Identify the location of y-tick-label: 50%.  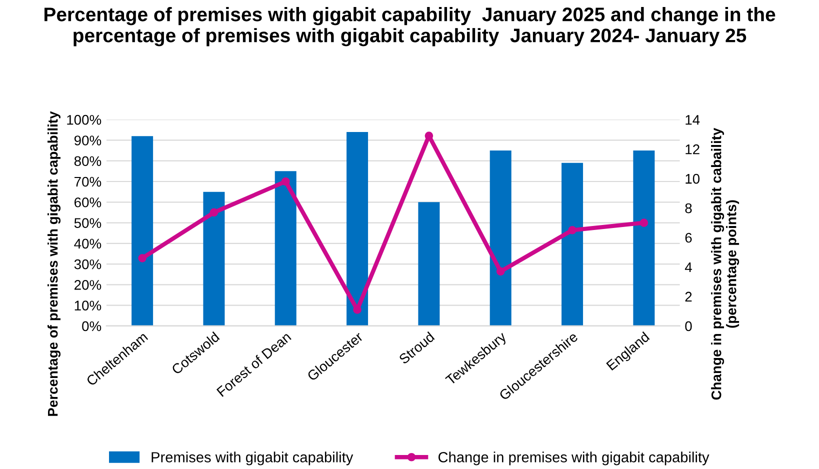
(88, 223).